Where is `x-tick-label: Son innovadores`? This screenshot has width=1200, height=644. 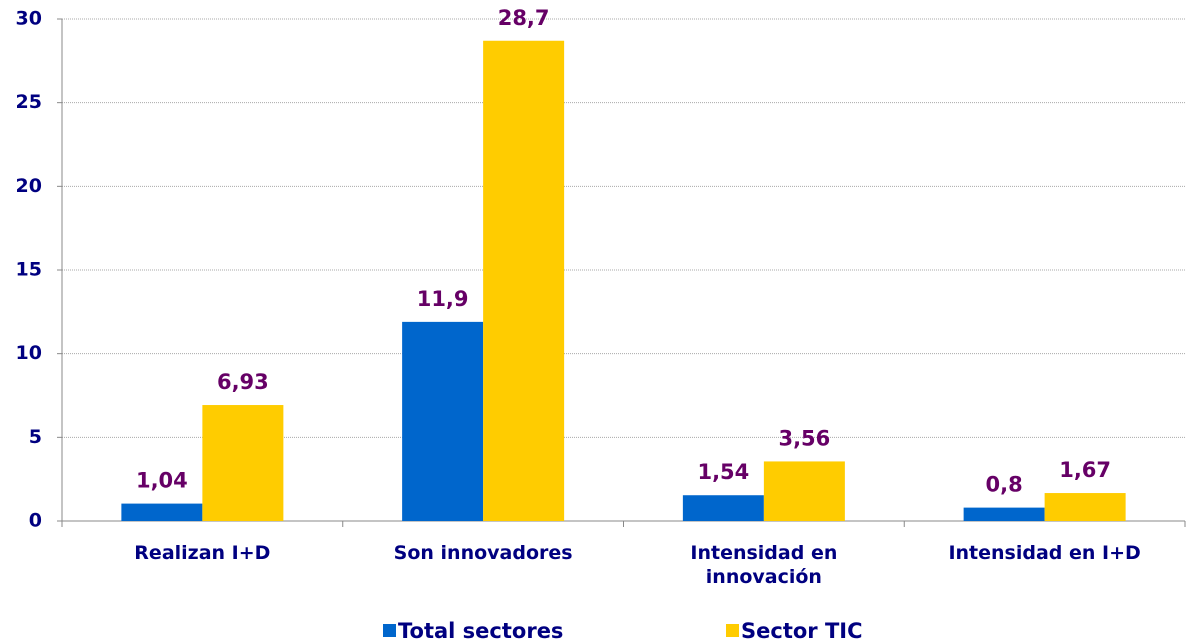
x-tick-label: Son innovadores is located at coordinates (483, 553).